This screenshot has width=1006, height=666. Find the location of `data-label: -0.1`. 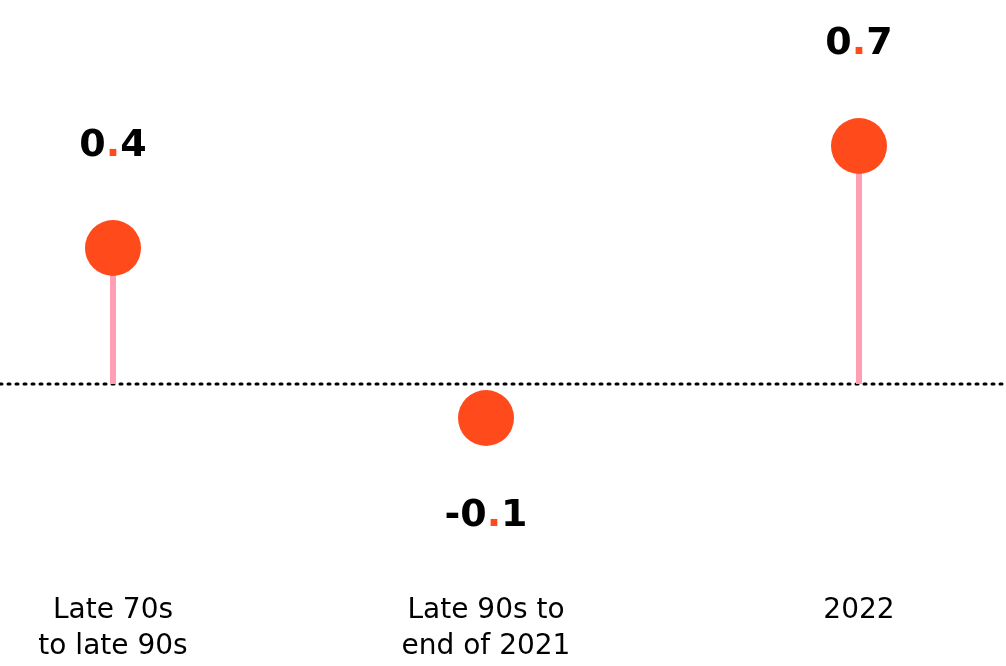

data-label: -0.1 is located at coordinates (486, 513).